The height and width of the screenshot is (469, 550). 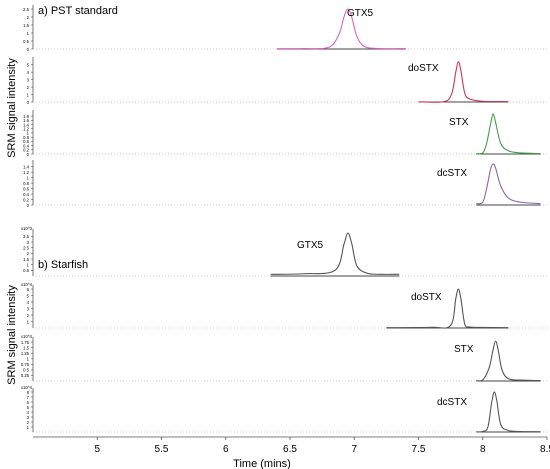 I want to click on y-tick-label: 3.5, so click(x=26, y=236).